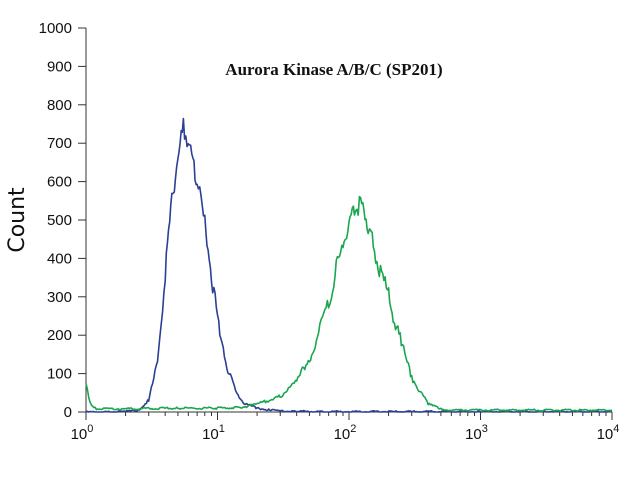 The image size is (640, 480). What do you see at coordinates (59, 143) in the screenshot?
I see `y-tick-label: 700` at bounding box center [59, 143].